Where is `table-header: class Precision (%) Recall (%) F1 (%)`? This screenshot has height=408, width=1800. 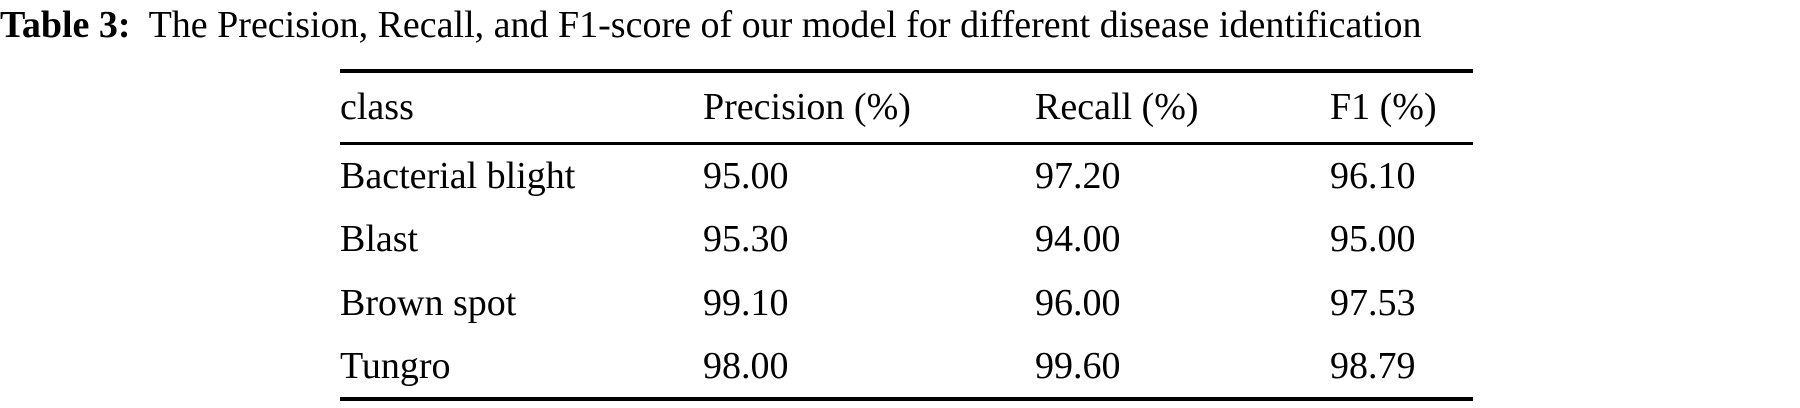
table-header: class Precision (%) Recall (%) F1 (%) is located at coordinates (906, 107).